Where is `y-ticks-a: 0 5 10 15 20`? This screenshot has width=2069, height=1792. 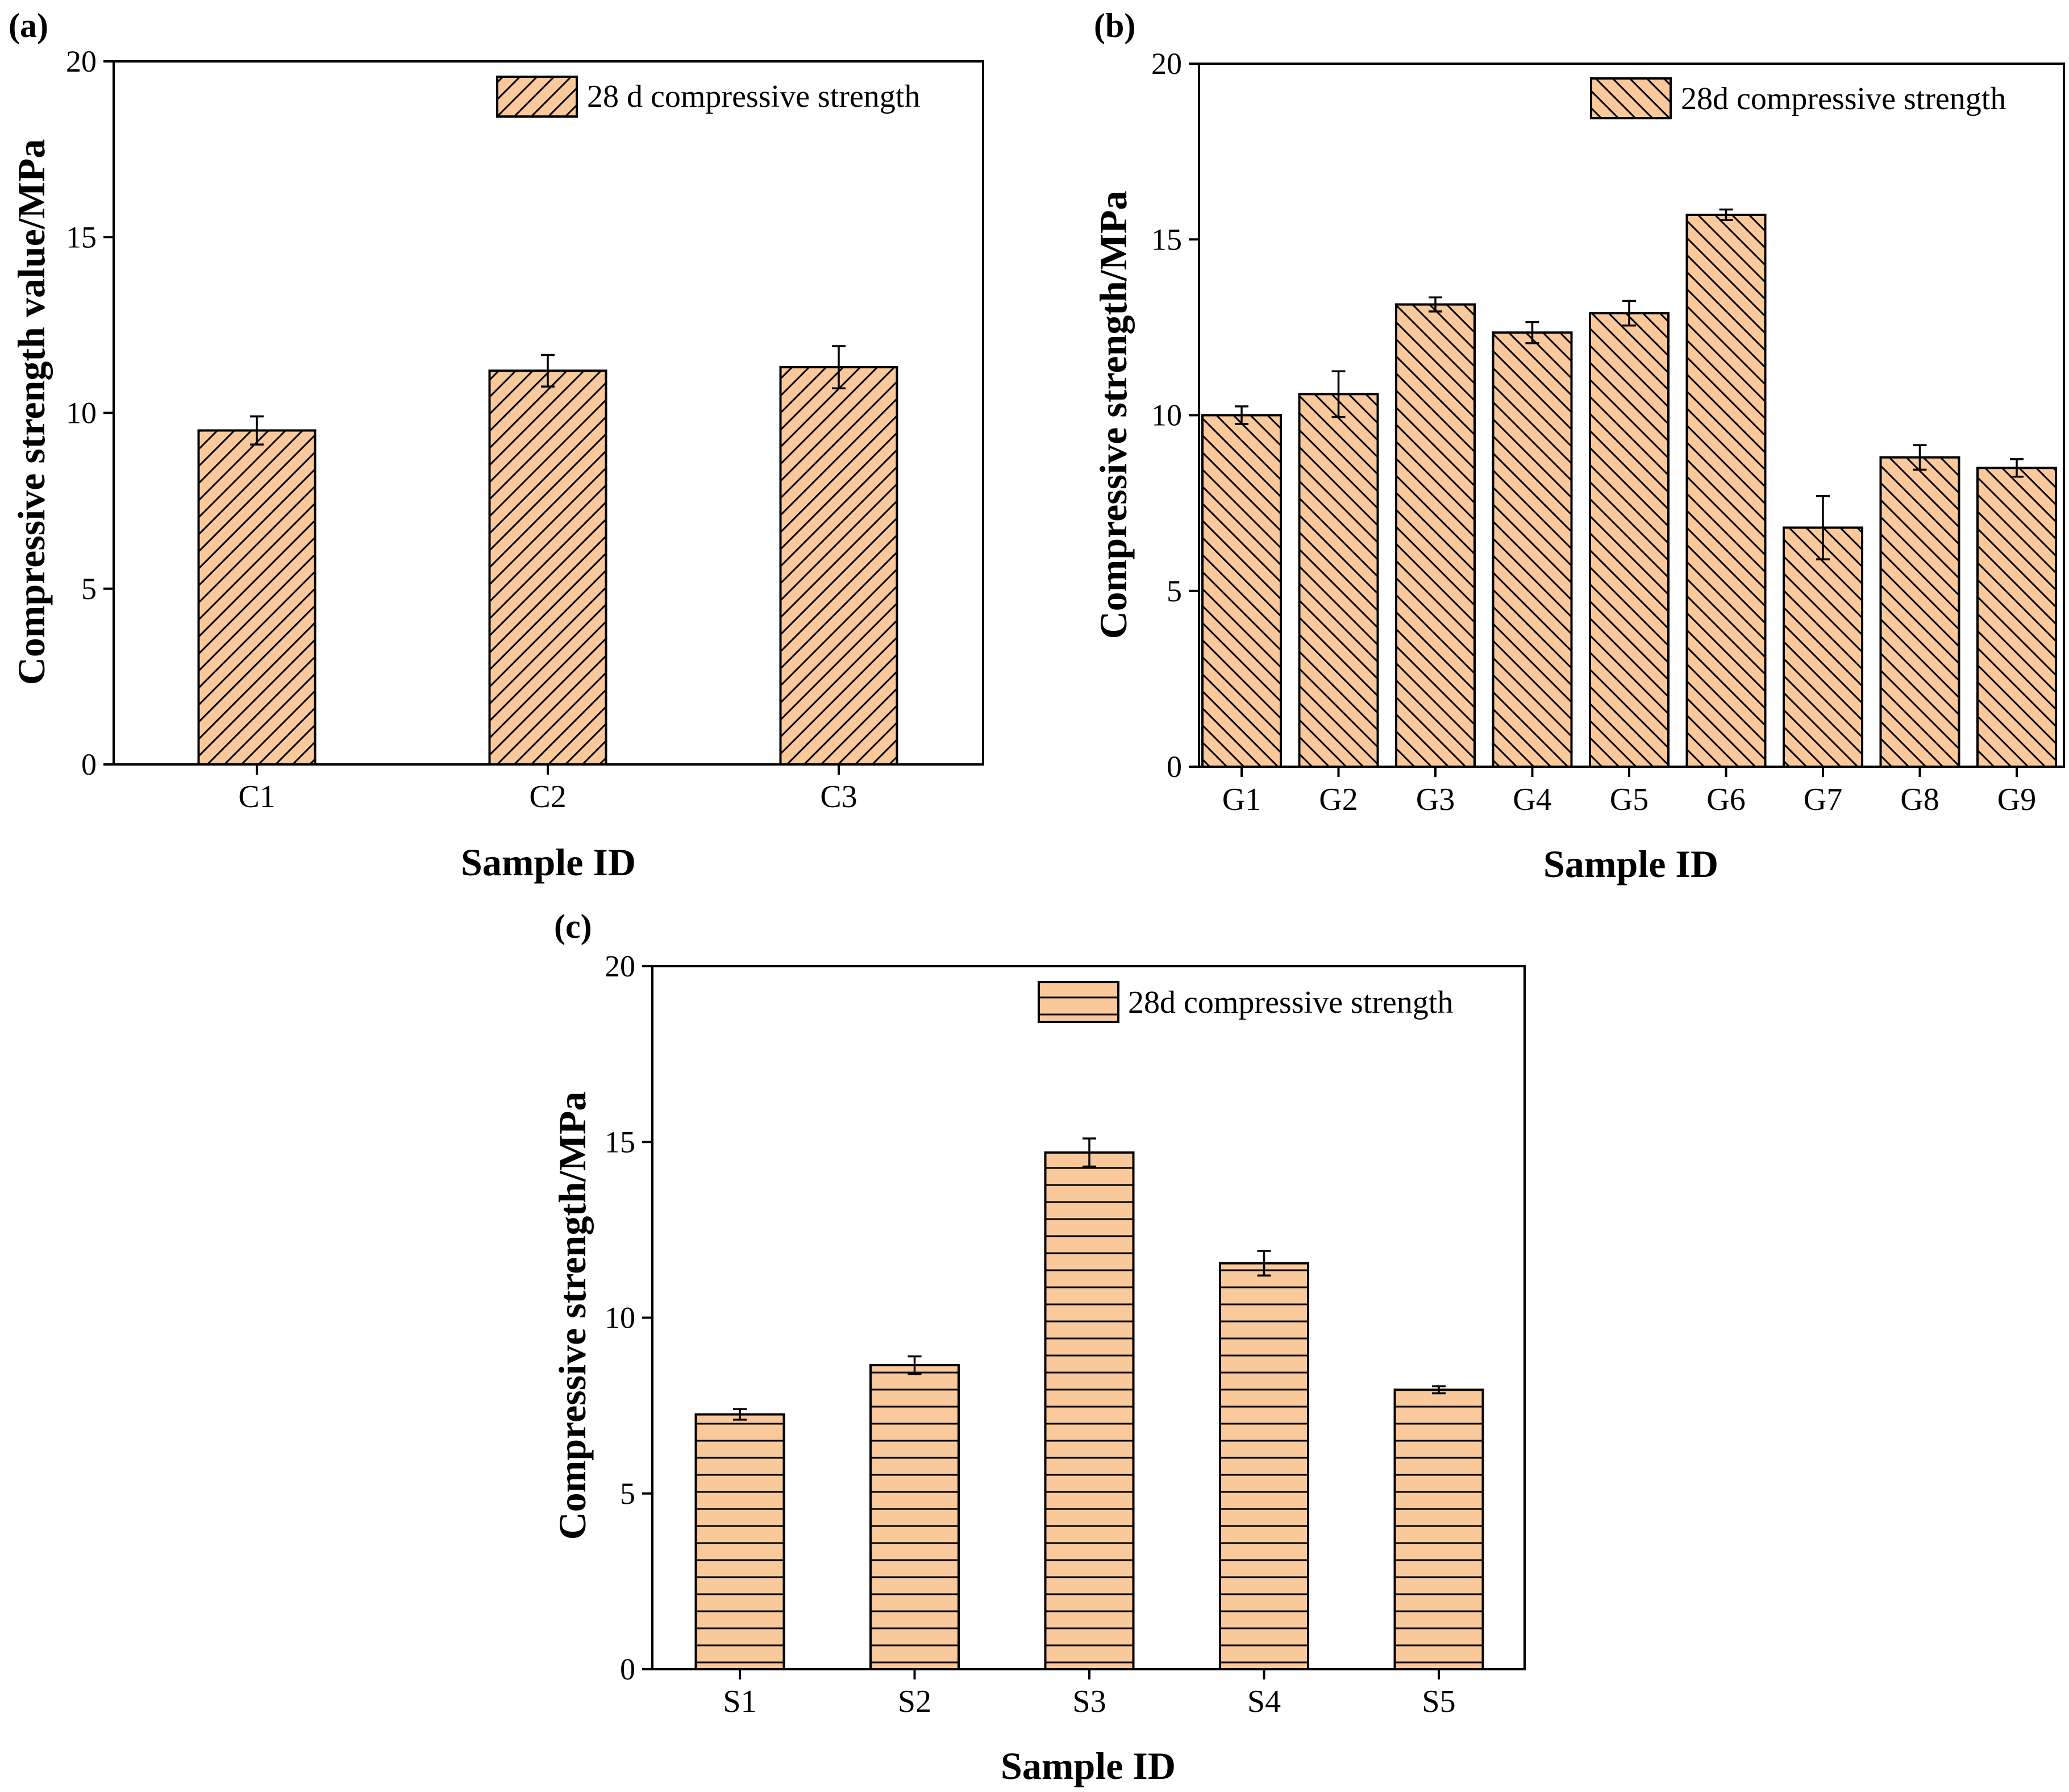
y-ticks-a: 0 5 10 15 20 is located at coordinates (90, 412).